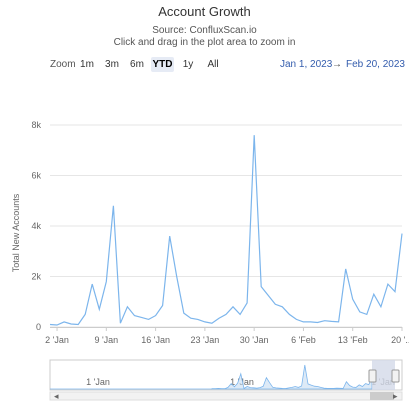 This screenshot has width=409, height=409. I want to click on navigator-selection, so click(383, 375).